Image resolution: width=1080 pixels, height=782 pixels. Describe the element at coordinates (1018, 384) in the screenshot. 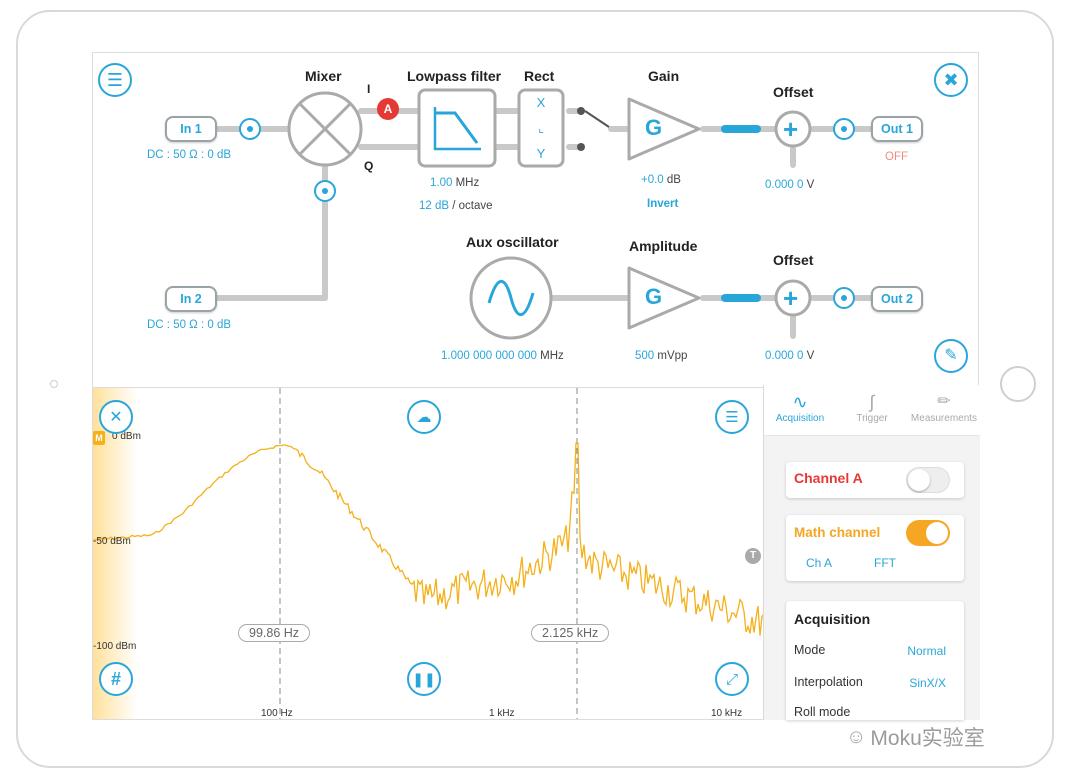

I see `home-button` at that location.